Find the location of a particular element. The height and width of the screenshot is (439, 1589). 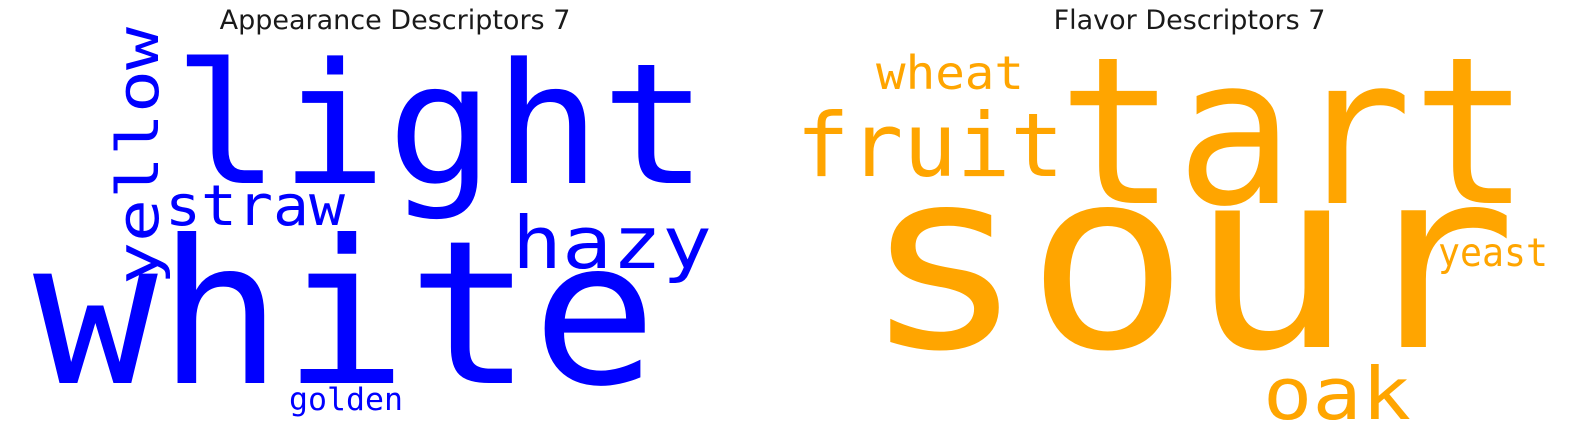

appearance-panel-title: Appearance Descriptors 7 is located at coordinates (395, 20).